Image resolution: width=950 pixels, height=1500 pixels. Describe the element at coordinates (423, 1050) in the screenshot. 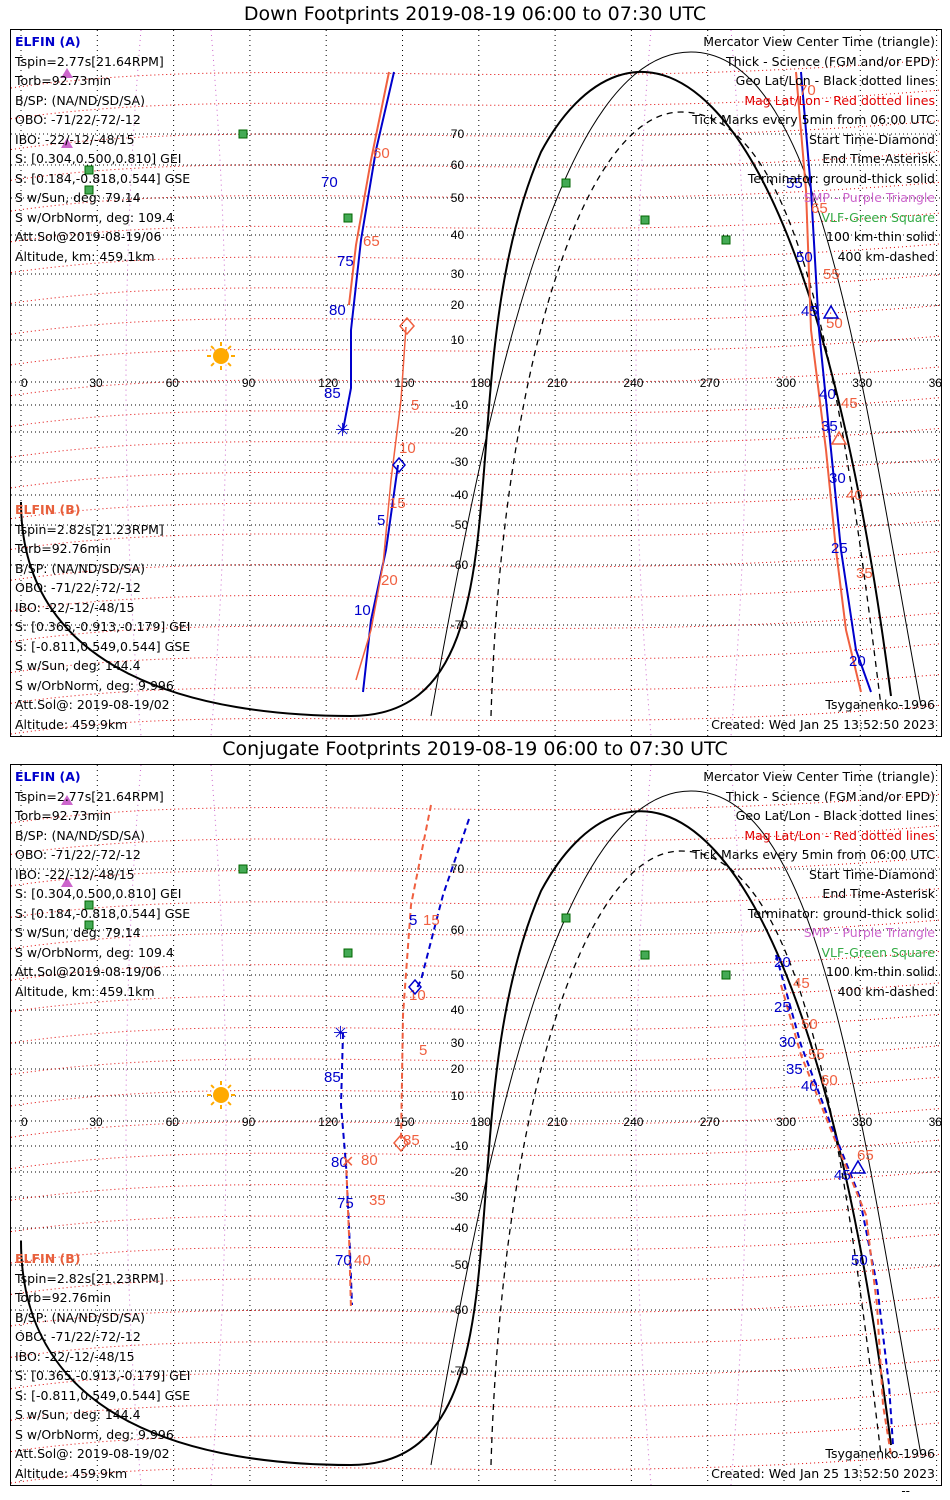

I see `elfin-b-tick-label: 5` at that location.